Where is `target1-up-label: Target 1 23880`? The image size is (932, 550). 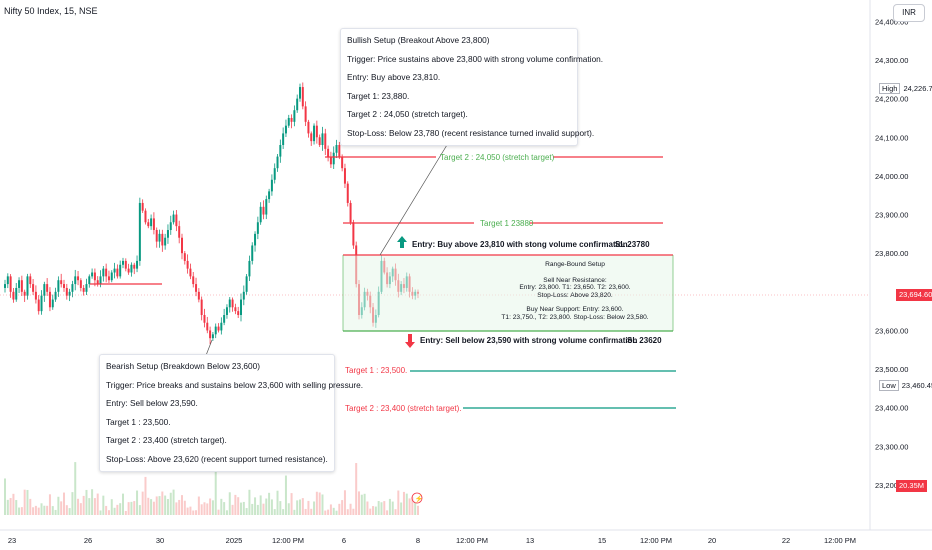
target1-up-label: Target 1 23880 is located at coordinates (507, 223).